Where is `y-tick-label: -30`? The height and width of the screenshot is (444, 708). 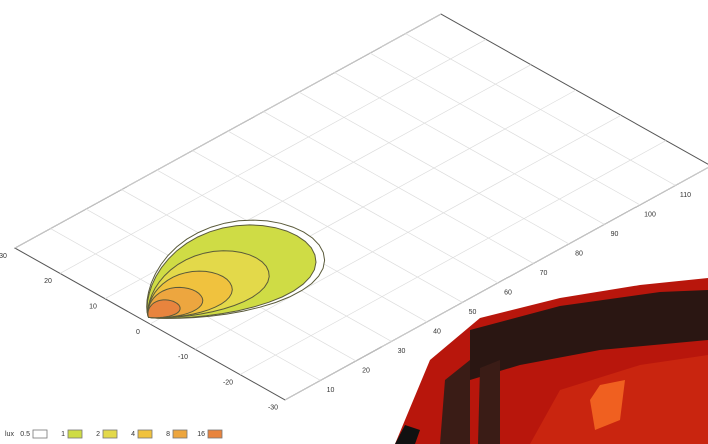 y-tick-label: -30 is located at coordinates (273, 408).